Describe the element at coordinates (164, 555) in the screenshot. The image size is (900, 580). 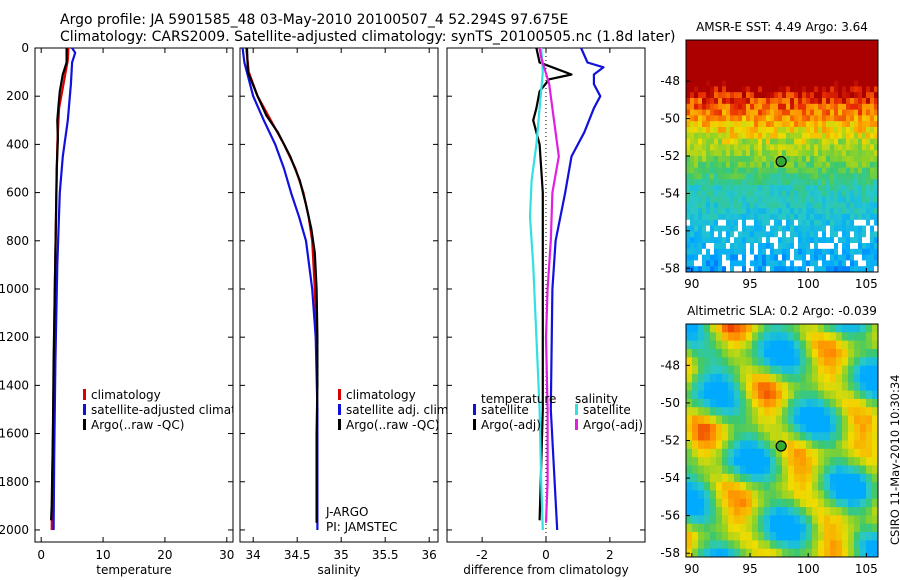
I see `x-tick-label: 20` at that location.